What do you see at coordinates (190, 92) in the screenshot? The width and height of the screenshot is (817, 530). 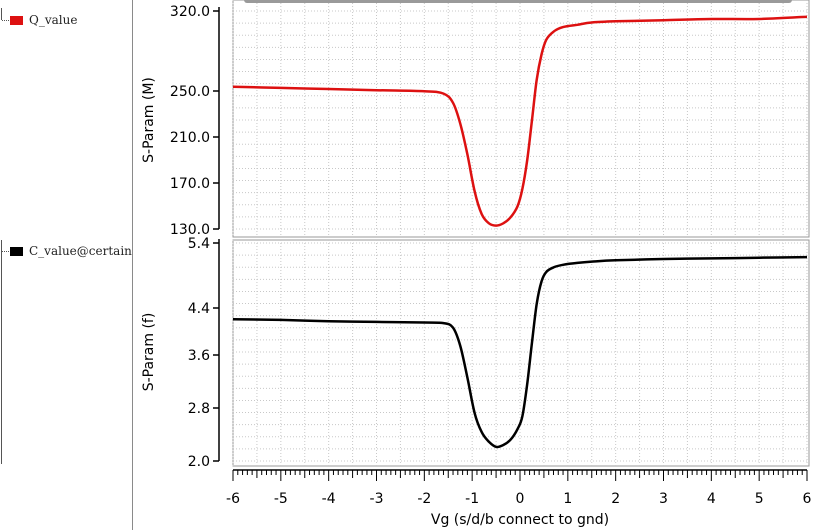 I see `y-tick-label: 250.0` at bounding box center [190, 92].